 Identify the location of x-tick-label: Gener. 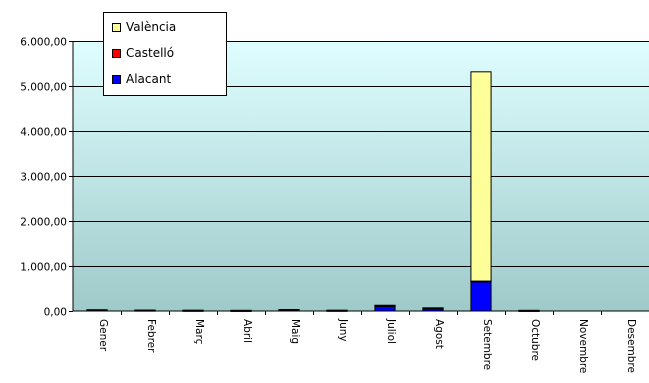
(103, 335).